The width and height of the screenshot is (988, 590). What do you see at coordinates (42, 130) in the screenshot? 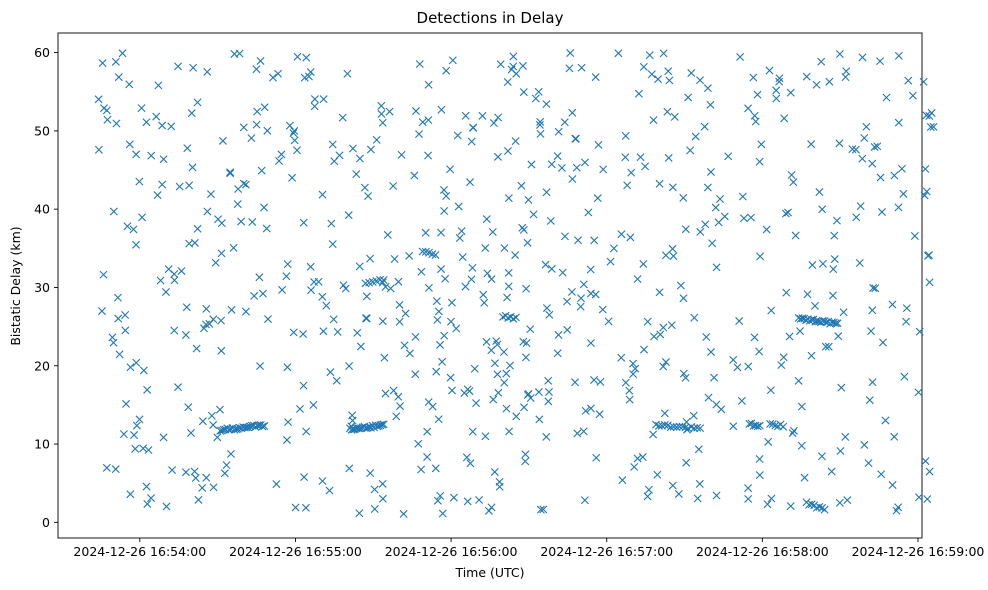
I see `y-tick-label: 50` at bounding box center [42, 130].